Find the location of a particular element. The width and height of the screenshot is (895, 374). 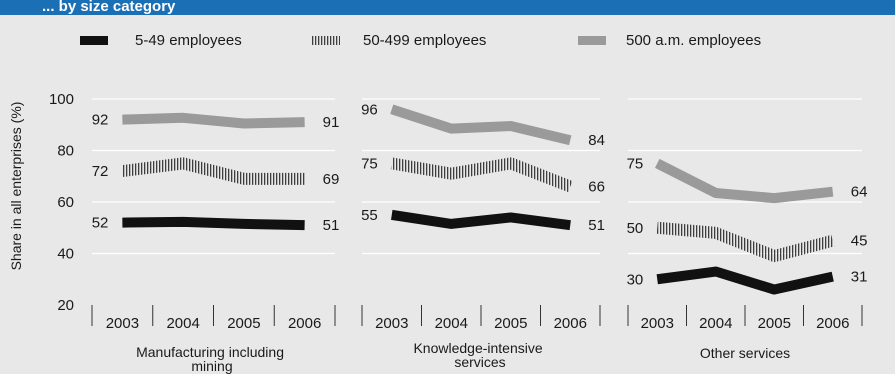

legend-label-large: 500 a.m. employees is located at coordinates (693, 40).